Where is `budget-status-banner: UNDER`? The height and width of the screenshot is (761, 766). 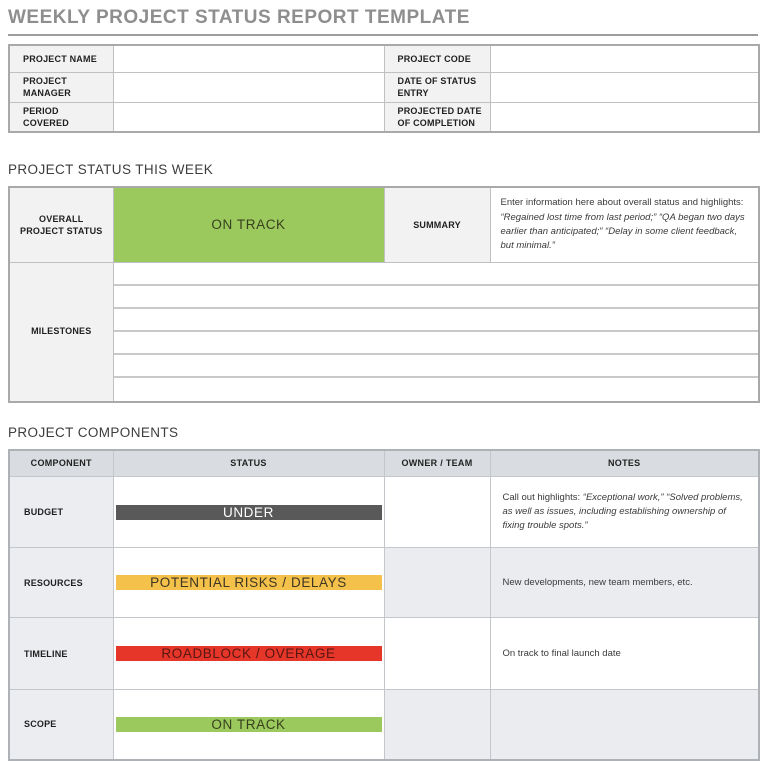
budget-status-banner: UNDER is located at coordinates (248, 512).